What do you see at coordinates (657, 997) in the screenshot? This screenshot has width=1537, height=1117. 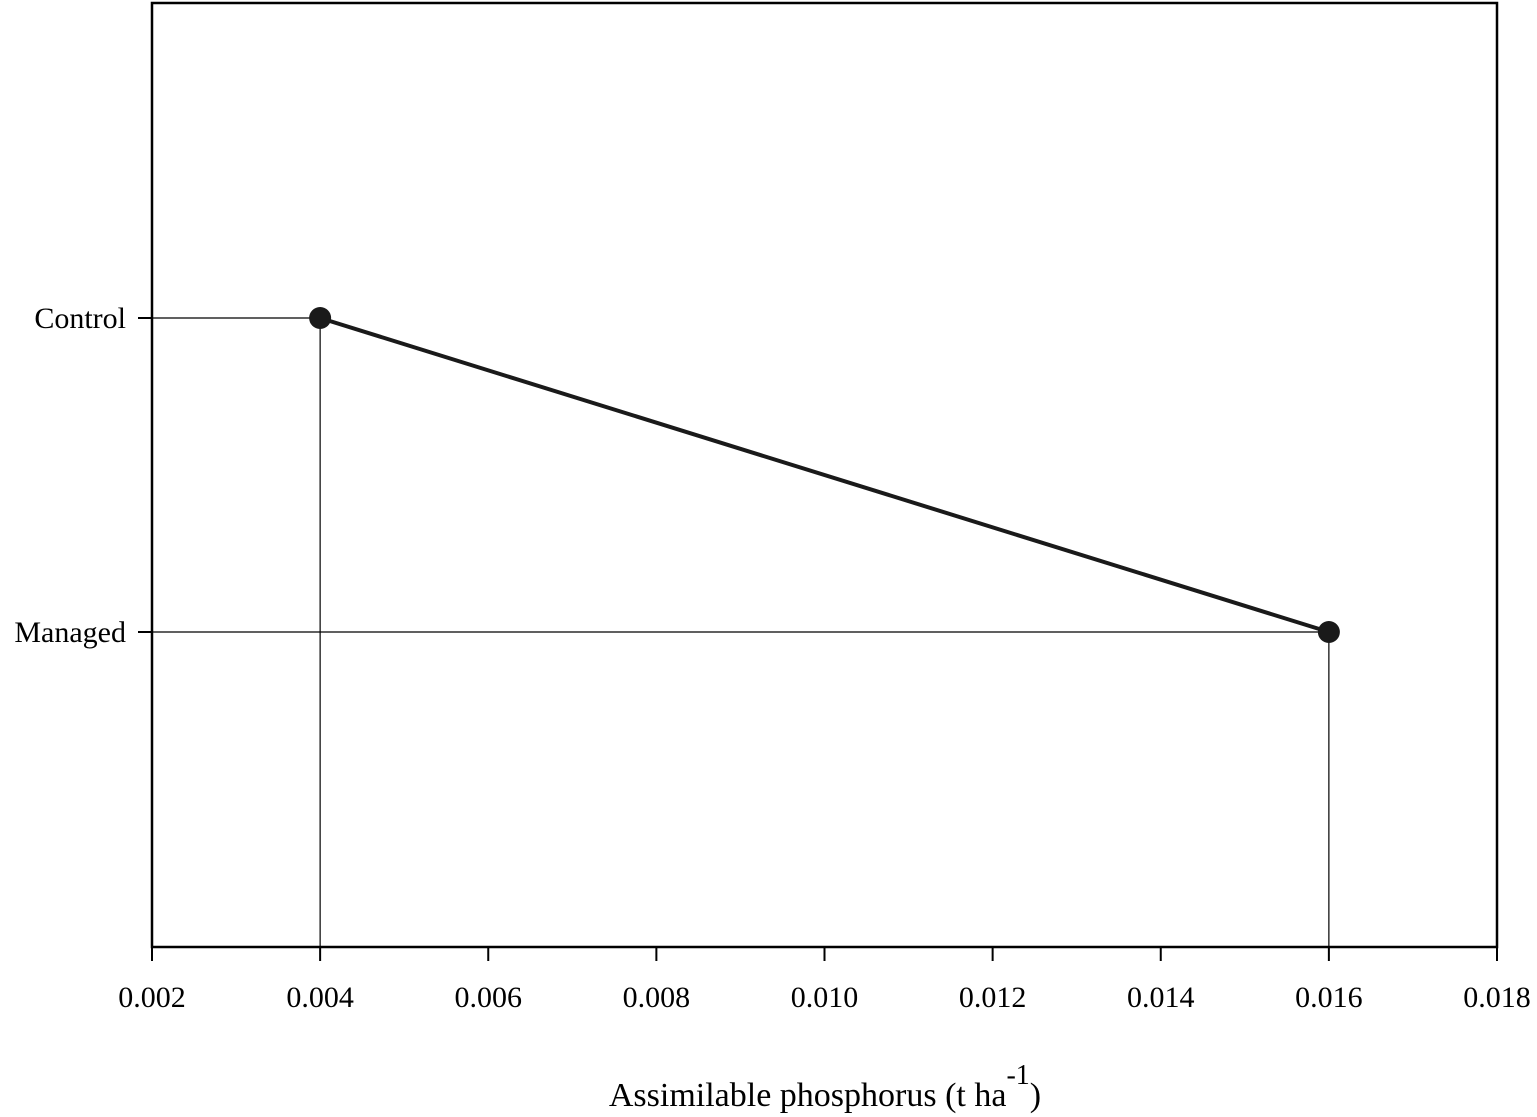 I see `x-tick-label: 0.008` at bounding box center [657, 997].